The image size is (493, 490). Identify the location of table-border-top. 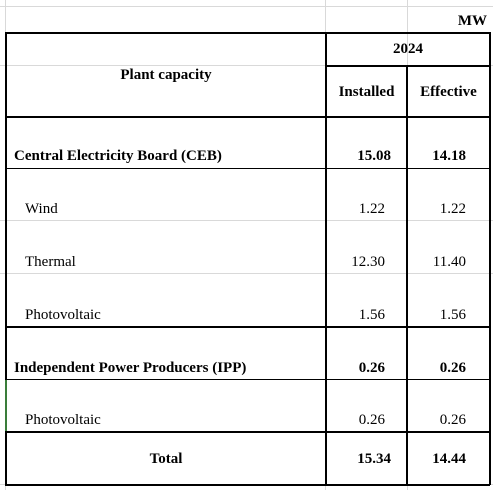
(247, 33).